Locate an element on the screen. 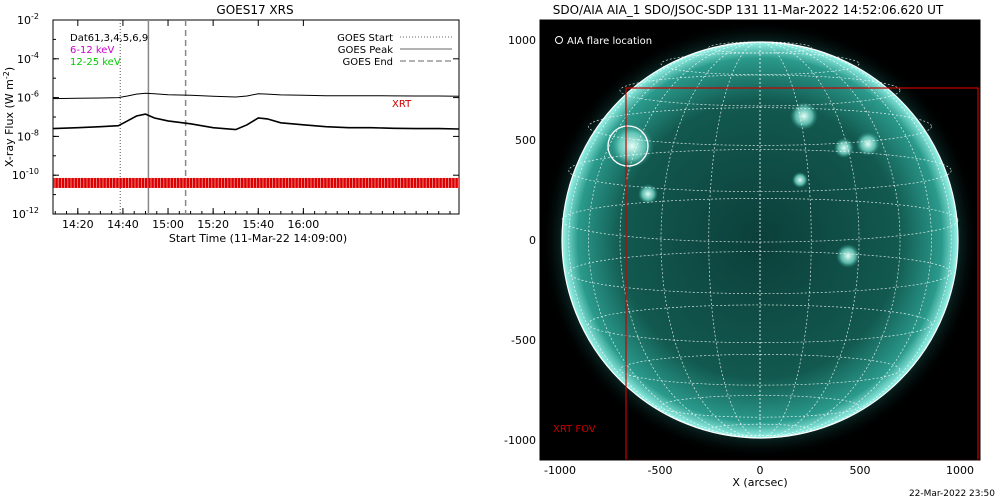  goes-legend-left-item: Dat61,3,4,5,6,9 is located at coordinates (109, 38).